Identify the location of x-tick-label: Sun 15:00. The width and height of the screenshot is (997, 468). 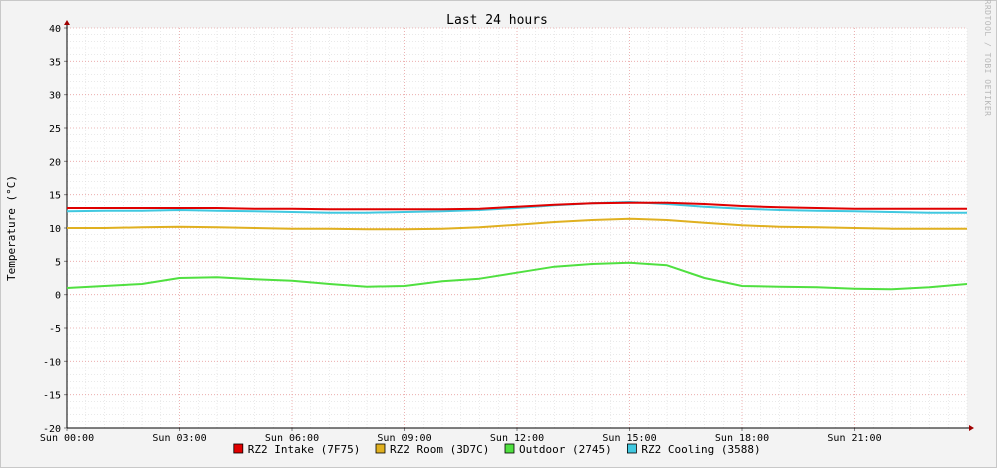
(629, 438).